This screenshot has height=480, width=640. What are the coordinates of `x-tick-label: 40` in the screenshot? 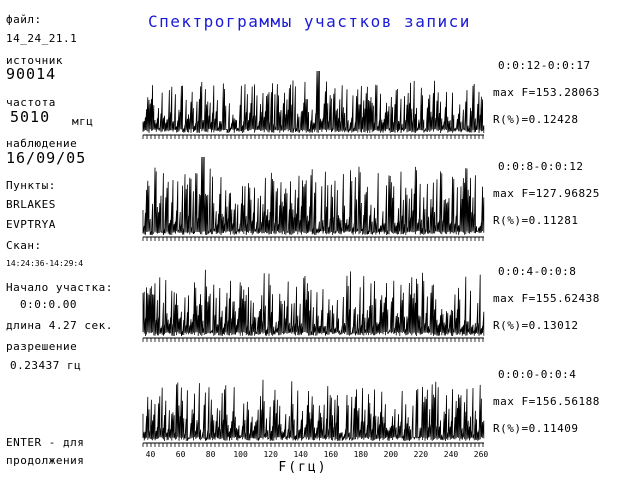 It's located at (151, 454).